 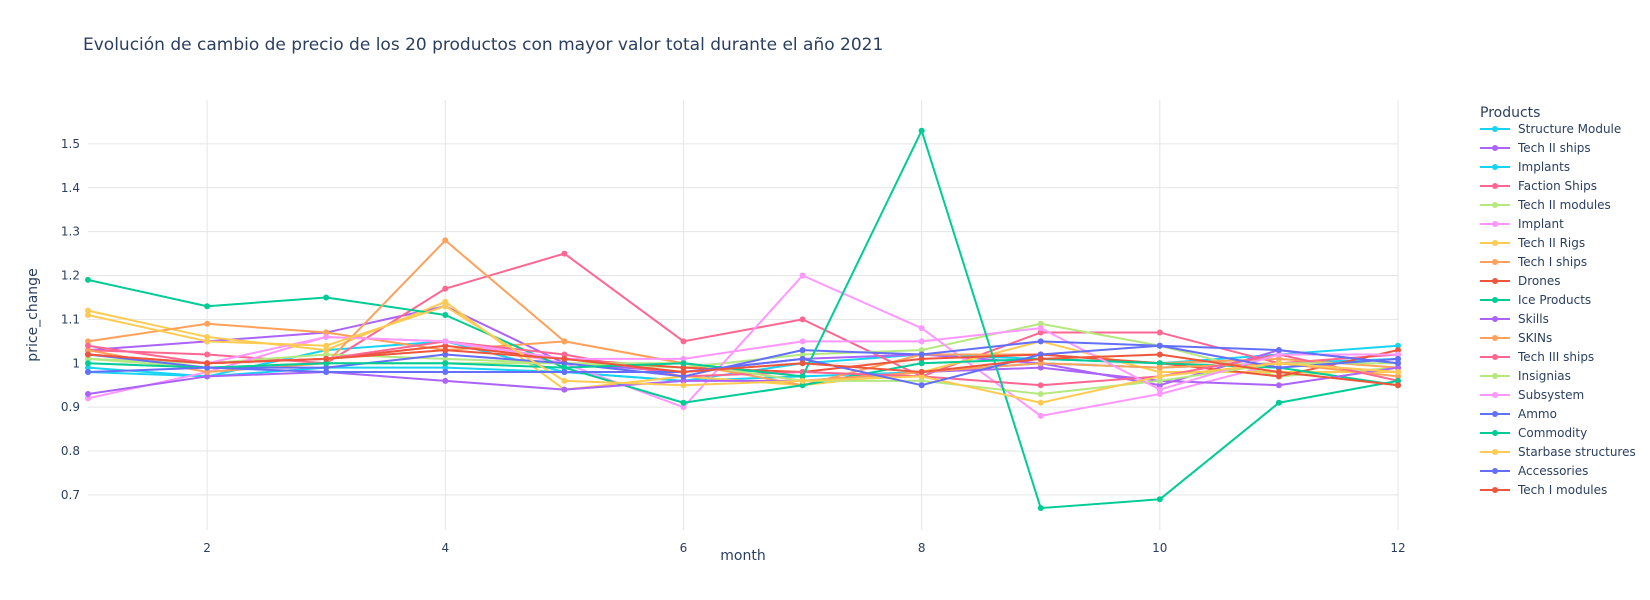 What do you see at coordinates (1525, 167) in the screenshot?
I see `legend-item: Implants` at bounding box center [1525, 167].